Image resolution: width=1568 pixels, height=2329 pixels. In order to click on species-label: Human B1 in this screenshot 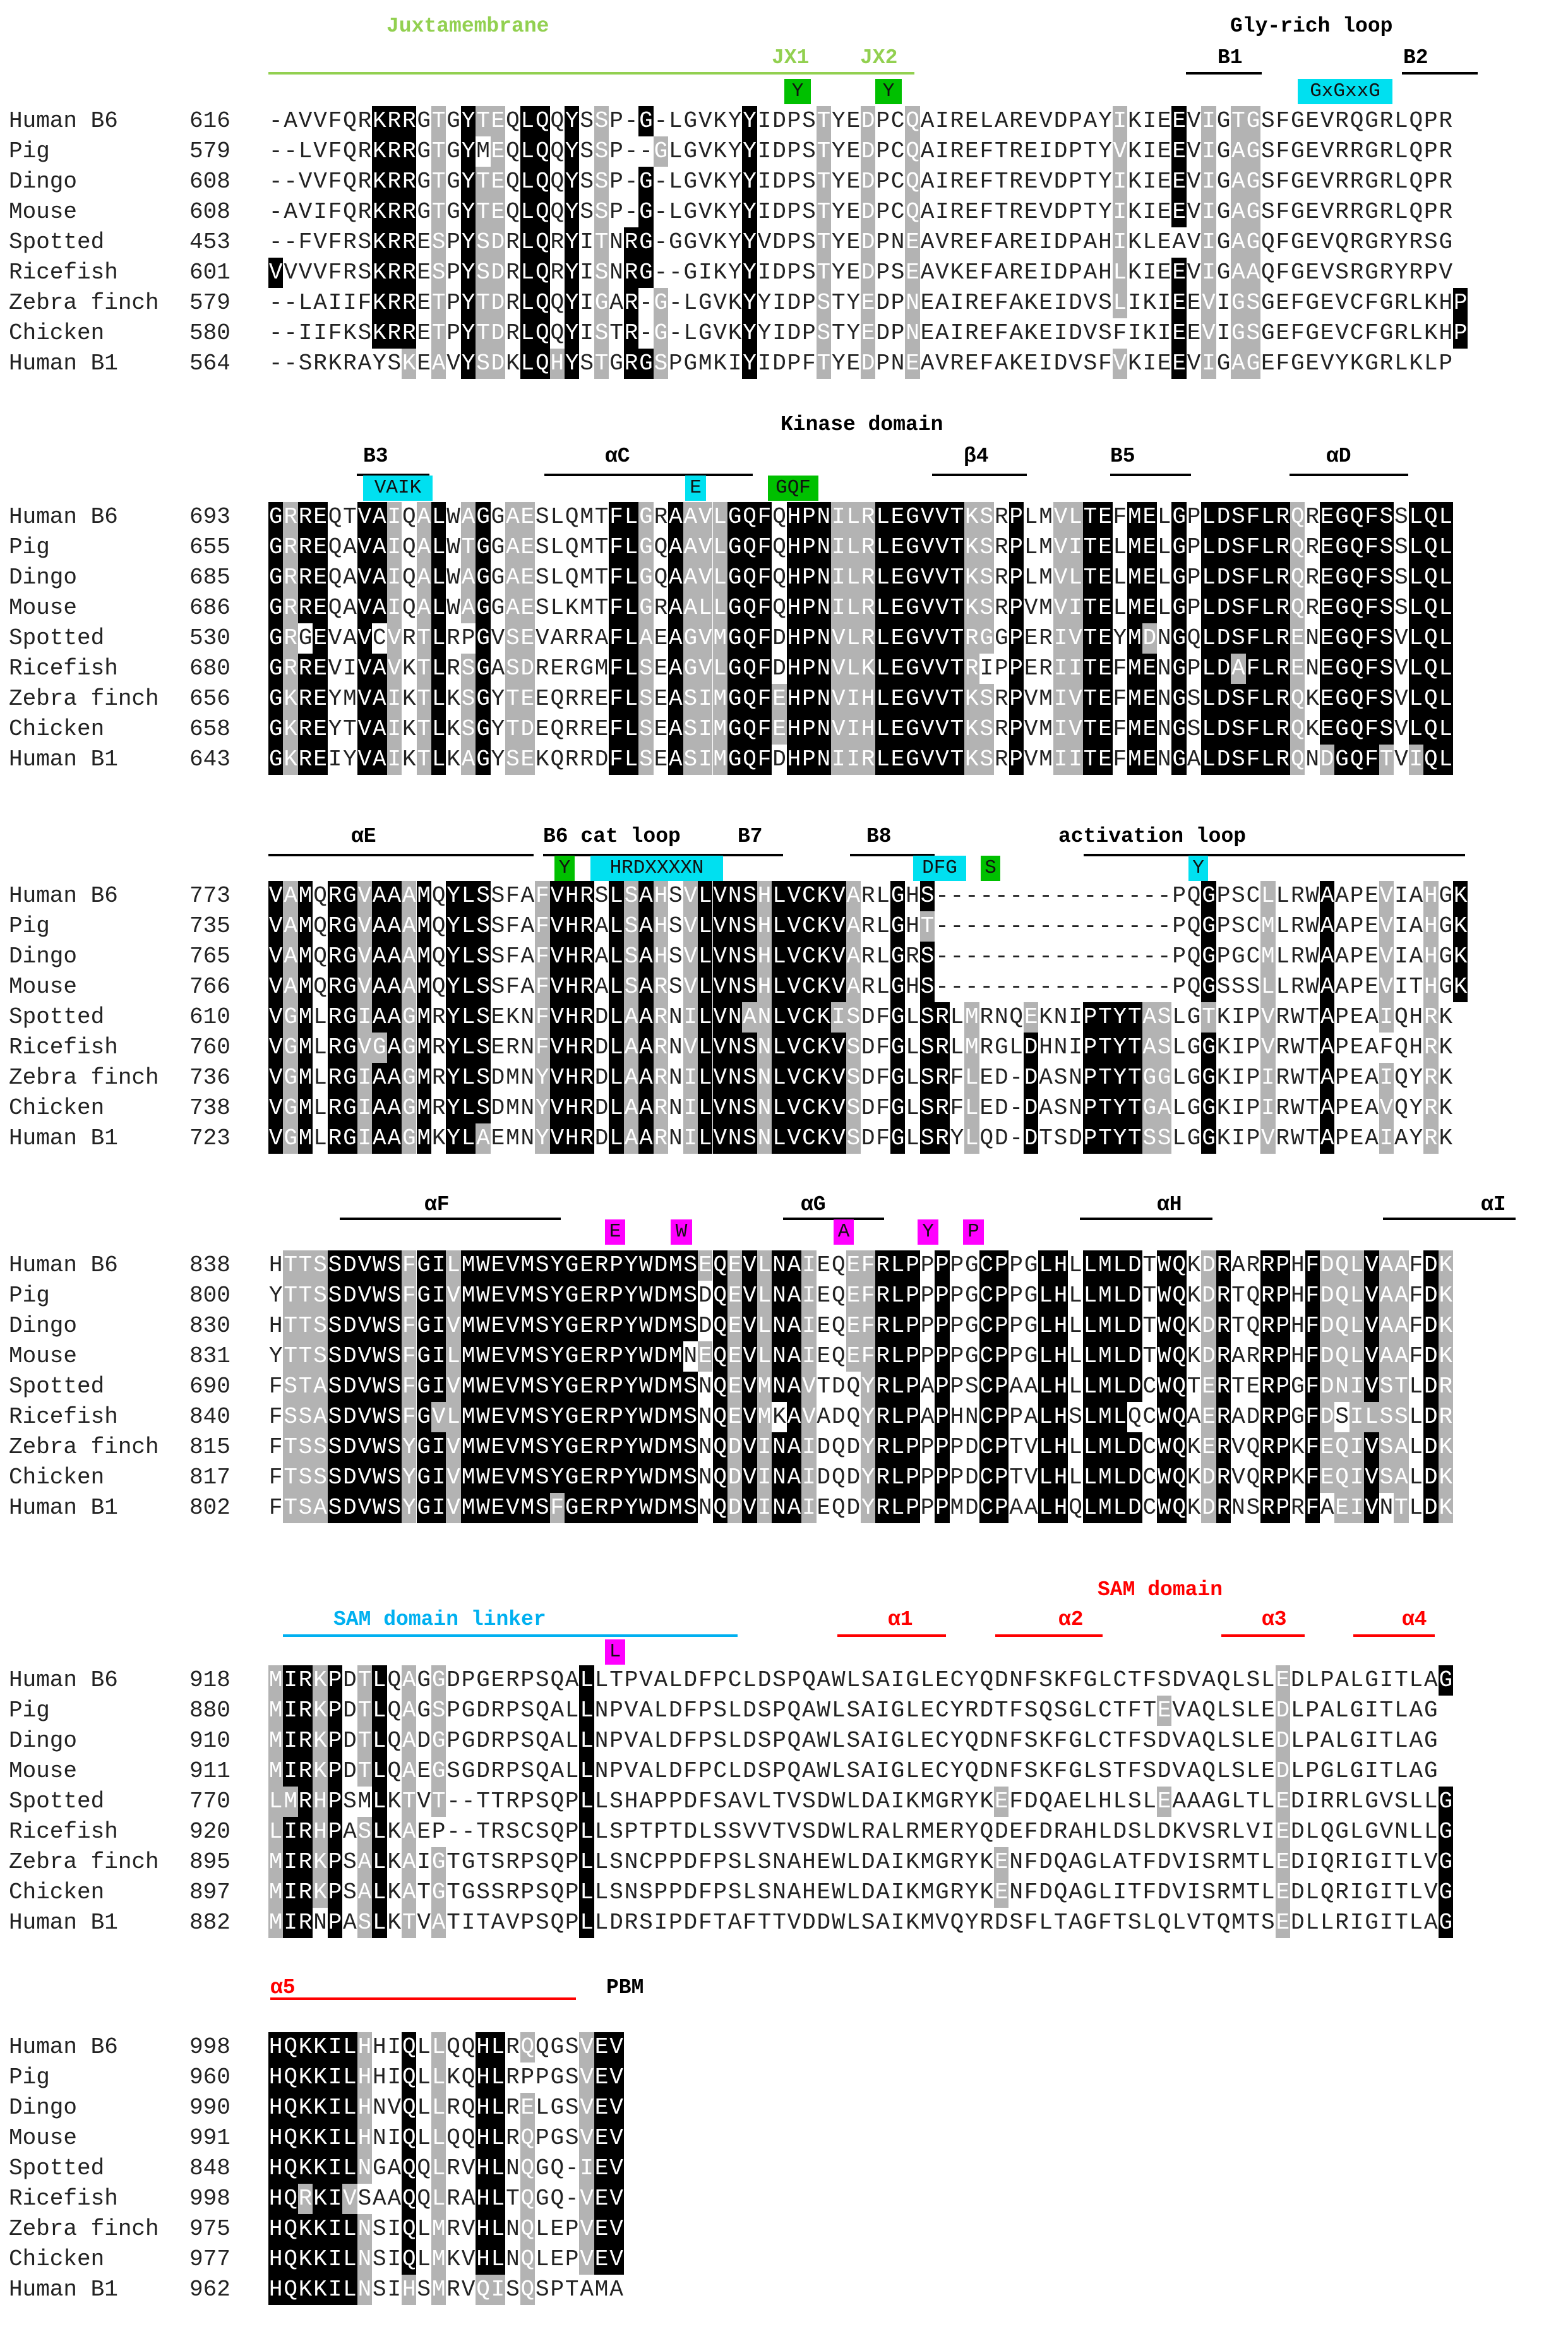, I will do `click(64, 1138)`.